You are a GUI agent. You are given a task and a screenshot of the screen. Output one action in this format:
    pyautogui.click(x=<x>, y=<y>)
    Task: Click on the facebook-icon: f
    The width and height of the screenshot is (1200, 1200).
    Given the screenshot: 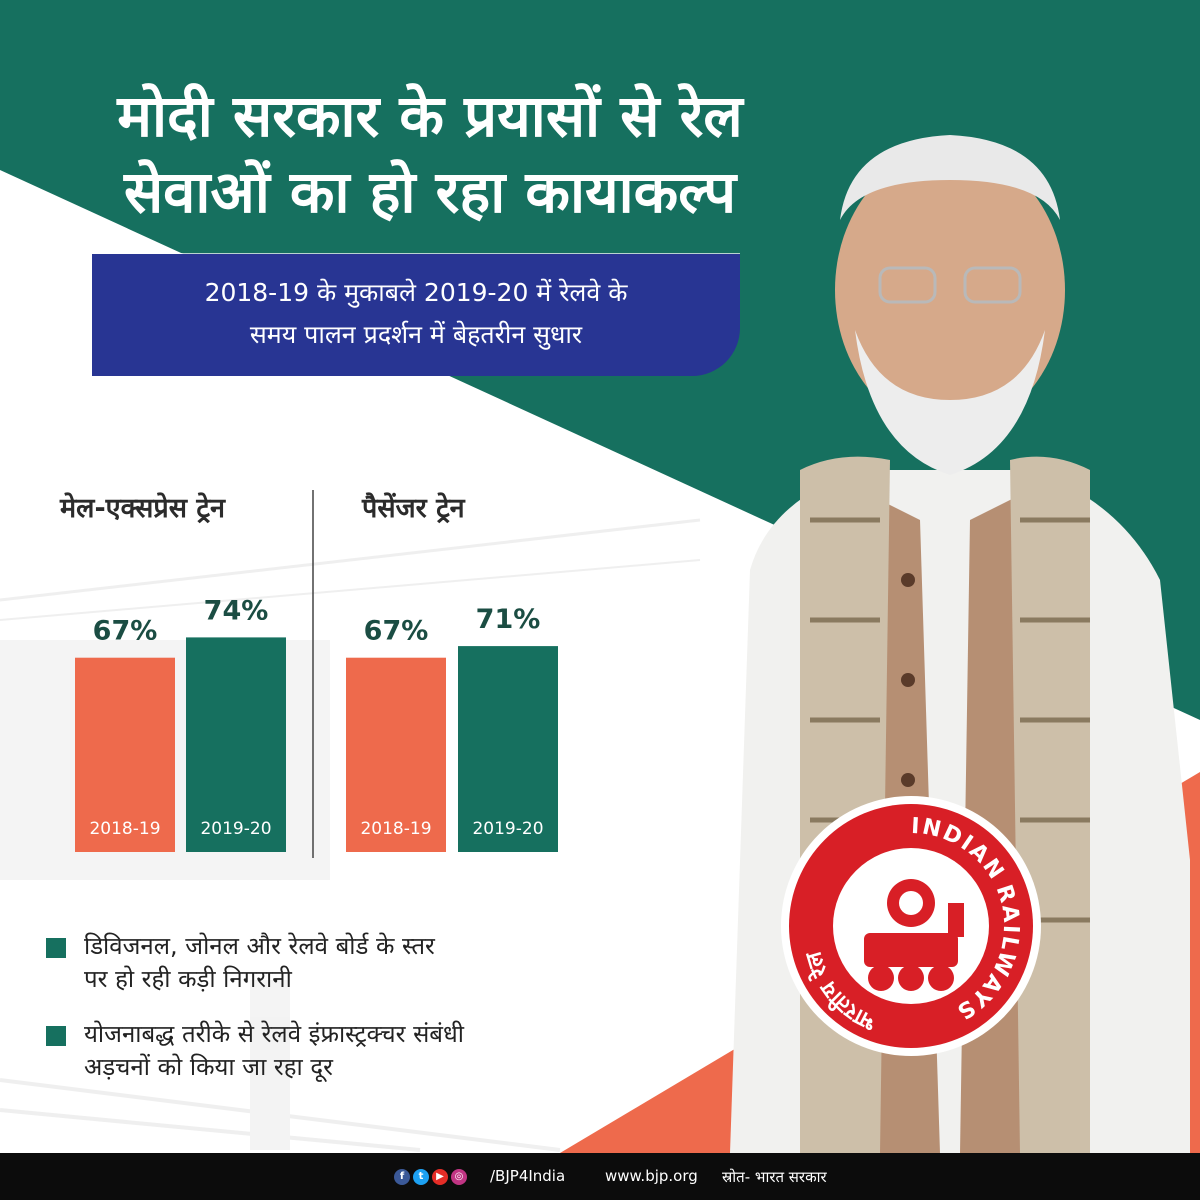 What is the action you would take?
    pyautogui.click(x=402, y=1176)
    